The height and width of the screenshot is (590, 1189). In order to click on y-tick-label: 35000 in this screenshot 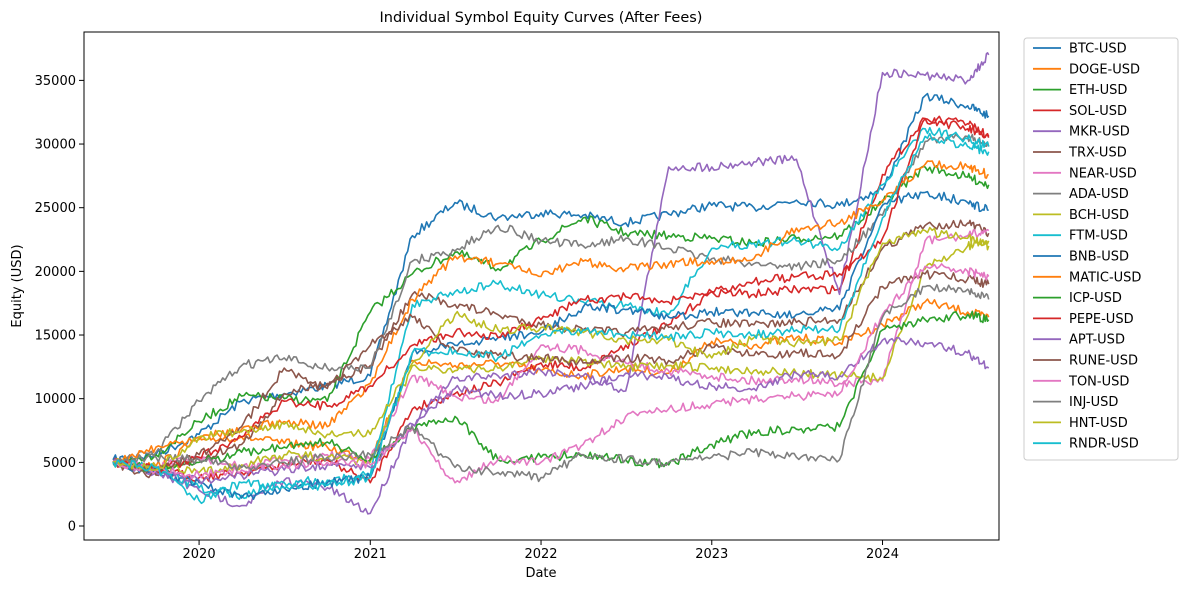, I will do `click(55, 81)`.